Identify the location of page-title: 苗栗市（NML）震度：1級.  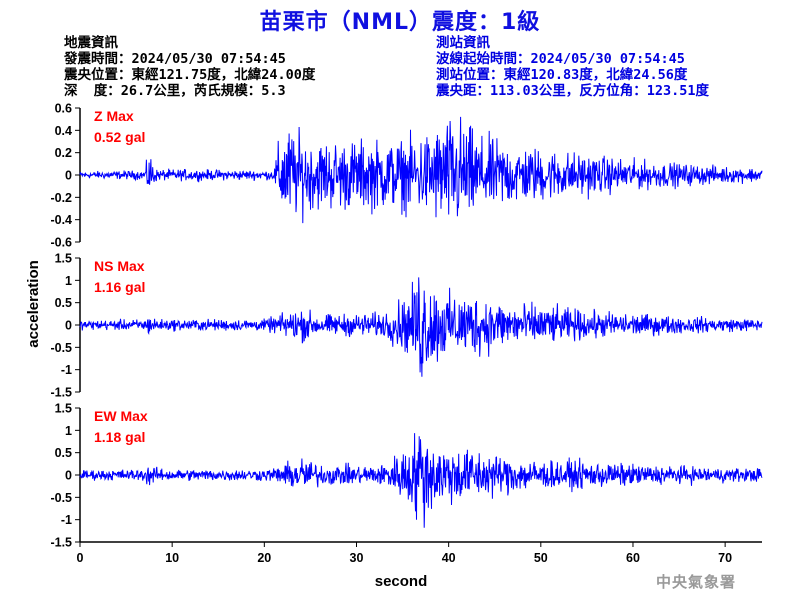
(400, 22).